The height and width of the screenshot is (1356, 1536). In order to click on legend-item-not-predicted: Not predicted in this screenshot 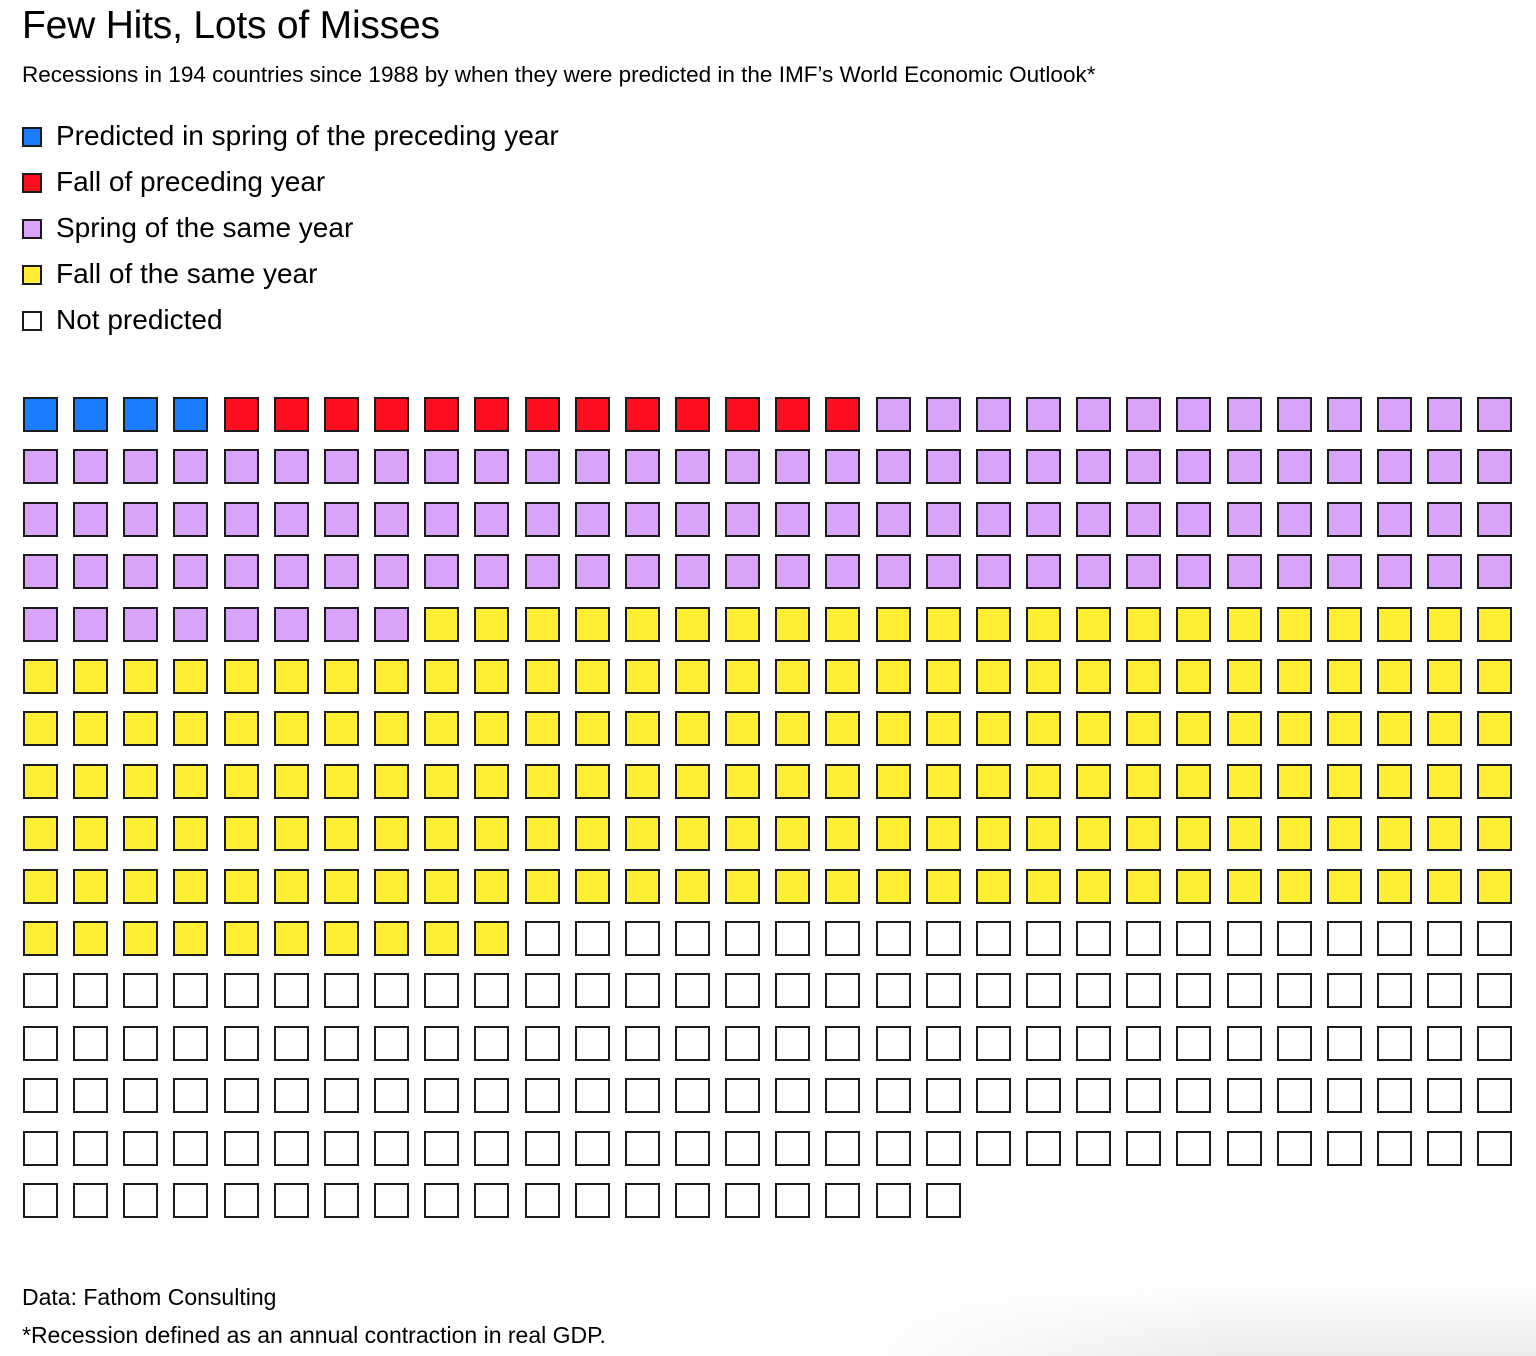, I will do `click(290, 320)`.